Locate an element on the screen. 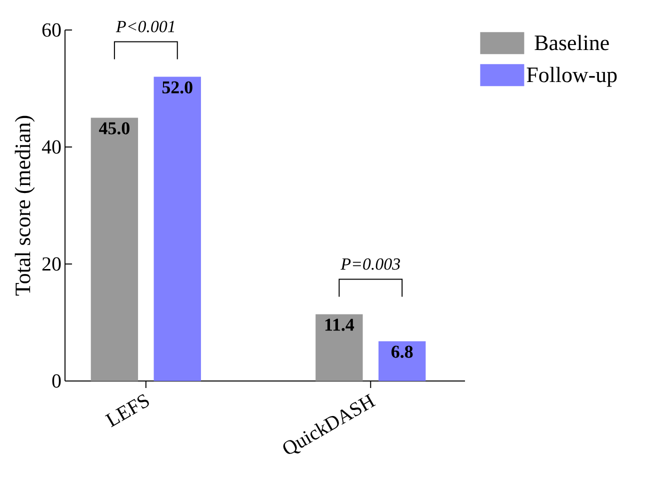 This screenshot has width=652, height=477. annotation: P<0.001 is located at coordinates (145, 26).